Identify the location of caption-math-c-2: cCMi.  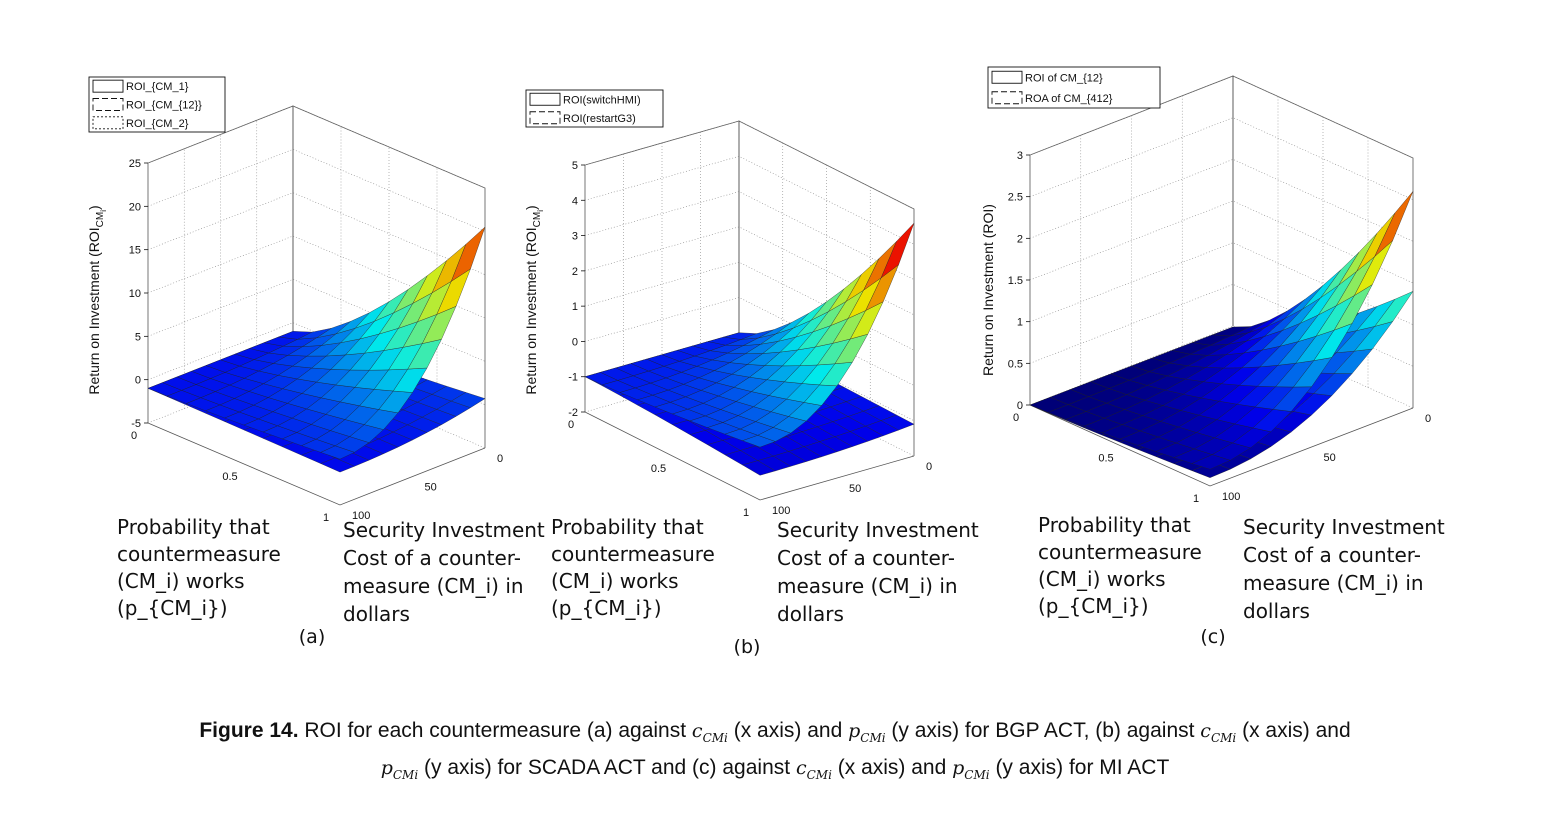
(1218, 731).